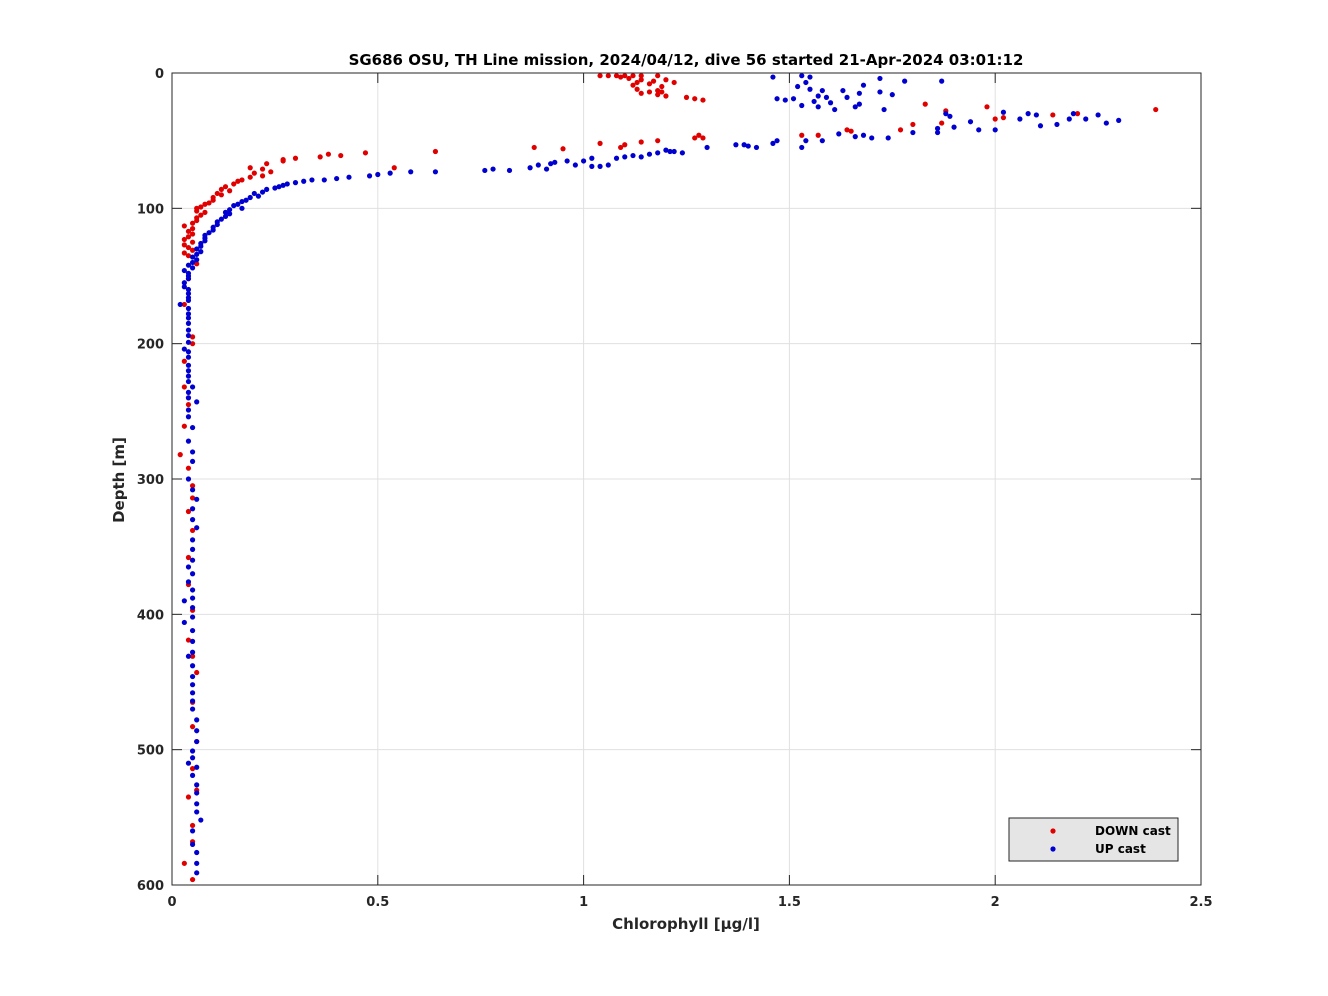 The width and height of the screenshot is (1328, 996). I want to click on y-tick-label: 0, so click(159, 74).